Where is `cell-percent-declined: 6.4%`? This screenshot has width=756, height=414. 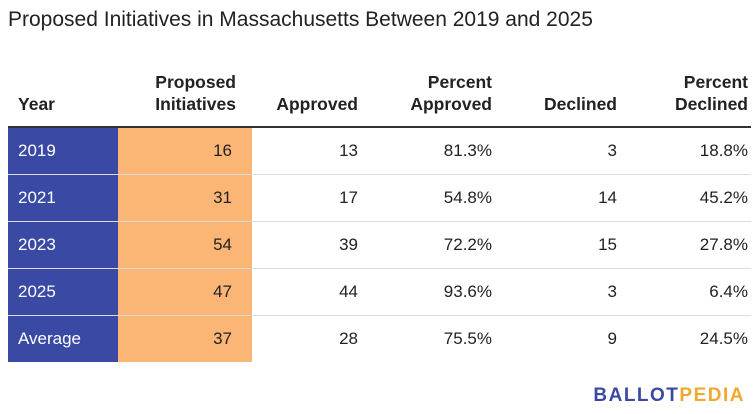
cell-percent-declined: 6.4% is located at coordinates (692, 292).